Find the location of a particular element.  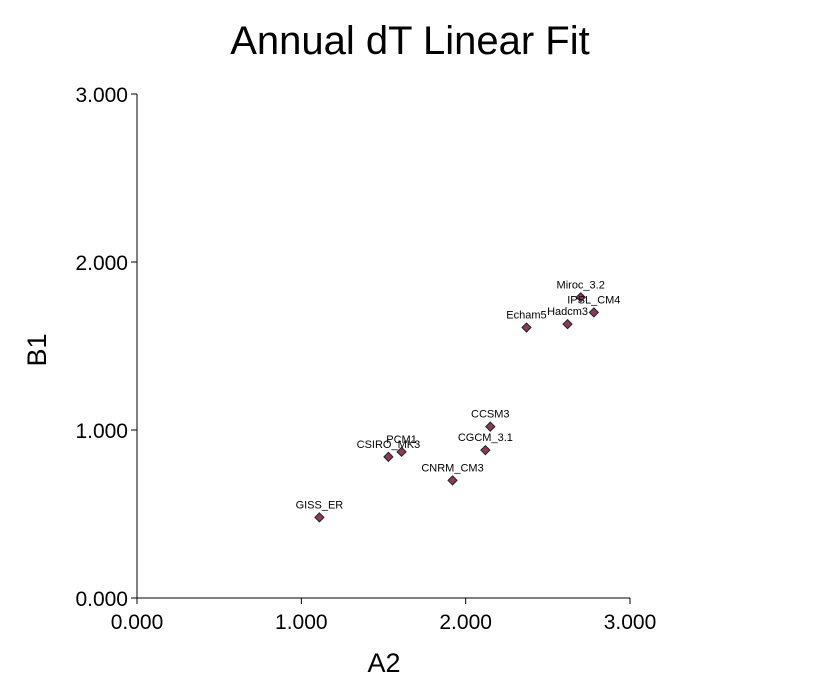

data-point-label: CSIRO_MK3 is located at coordinates (389, 445).